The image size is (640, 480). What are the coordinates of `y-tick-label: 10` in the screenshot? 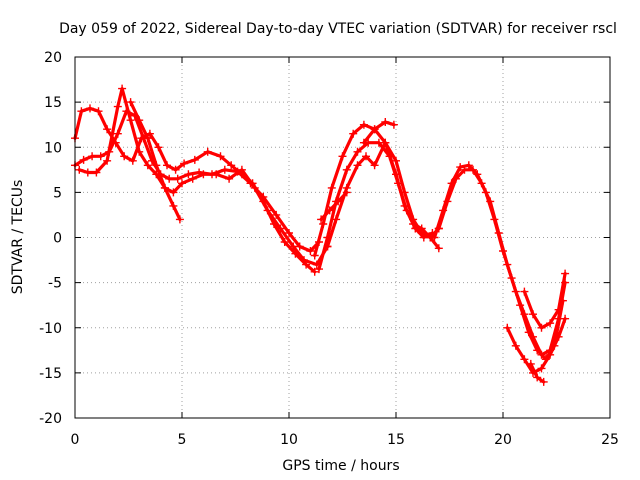 It's located at (53, 148).